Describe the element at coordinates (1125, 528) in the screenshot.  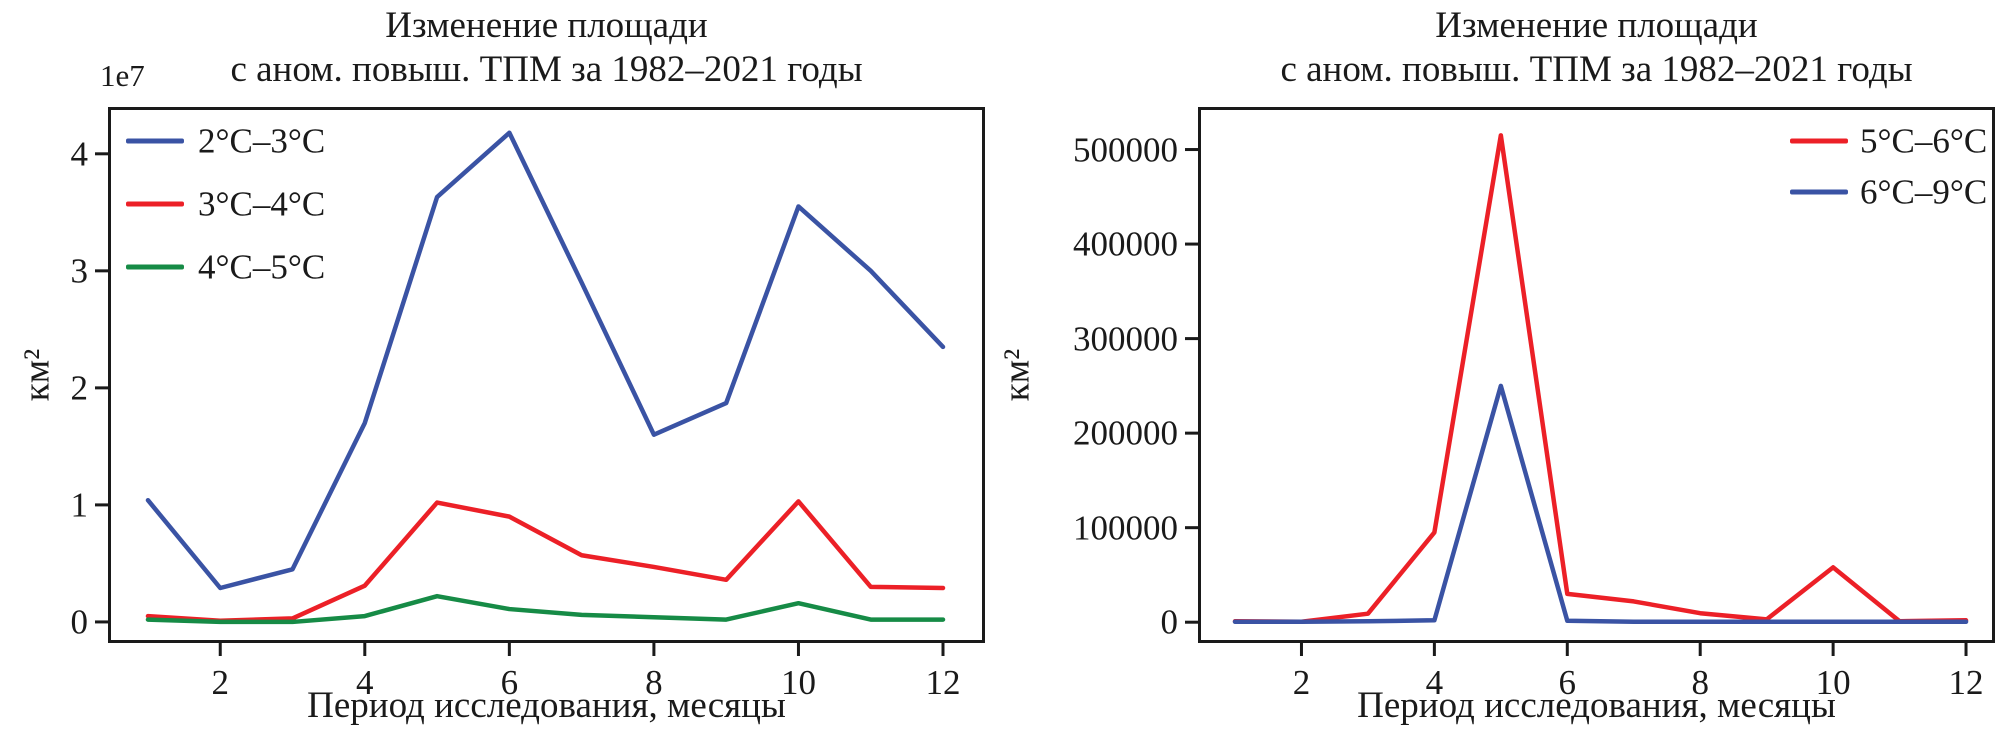
I see `y-tick-label: 100000` at that location.